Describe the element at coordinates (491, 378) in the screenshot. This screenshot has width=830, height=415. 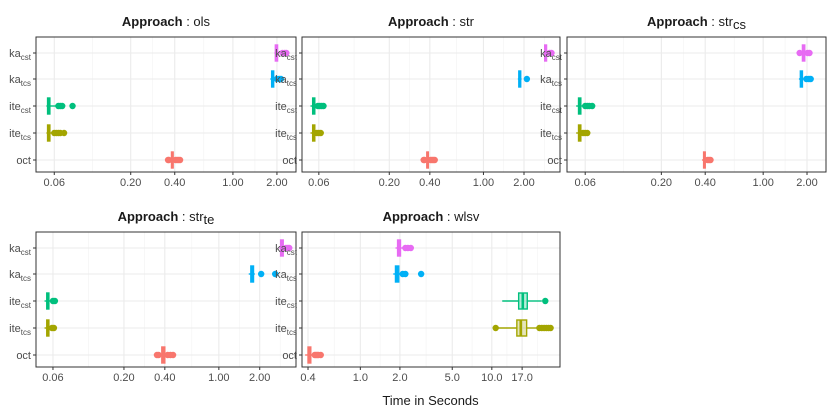
I see `x-tick-label: 10.0` at that location.